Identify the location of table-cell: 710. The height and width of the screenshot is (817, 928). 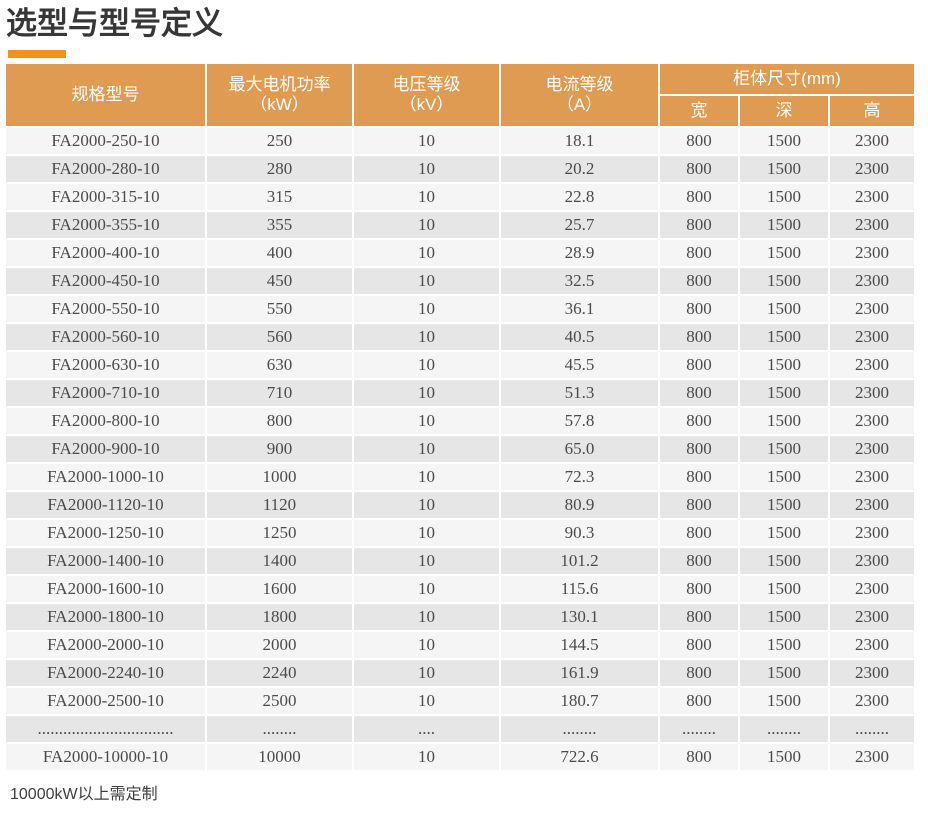
(279, 393).